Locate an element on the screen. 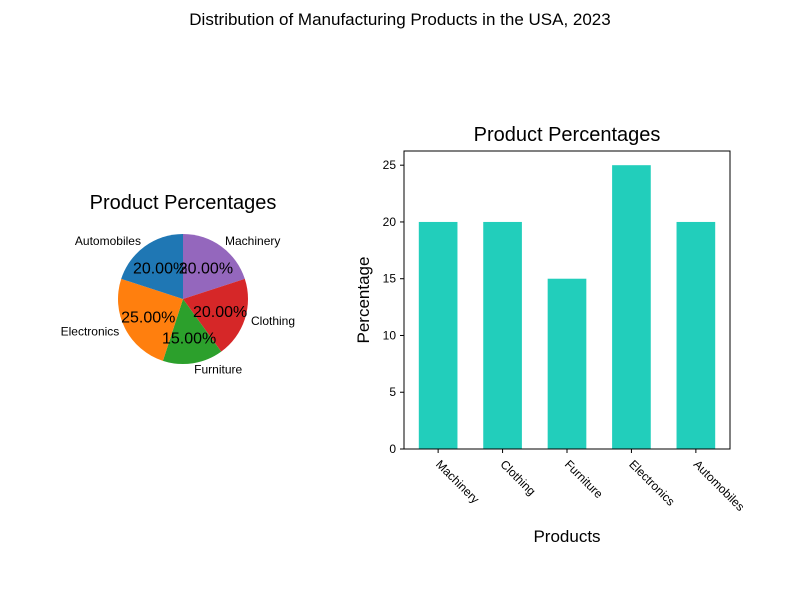 This screenshot has width=800, height=600. pie-slice-furniture is located at coordinates (192, 331).